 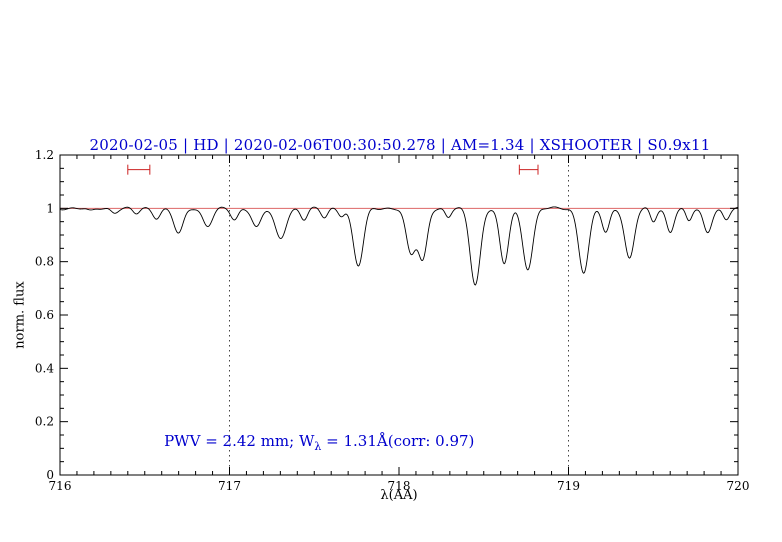 What do you see at coordinates (399, 495) in the screenshot?
I see `x-axis-label: λ(AA)` at bounding box center [399, 495].